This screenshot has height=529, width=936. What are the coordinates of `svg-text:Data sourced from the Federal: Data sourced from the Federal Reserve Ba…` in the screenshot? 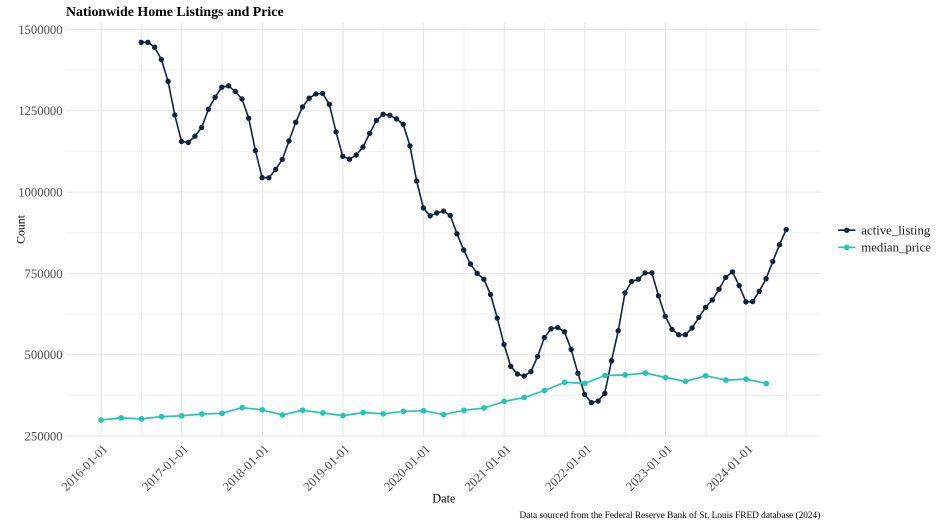 It's located at (670, 515).